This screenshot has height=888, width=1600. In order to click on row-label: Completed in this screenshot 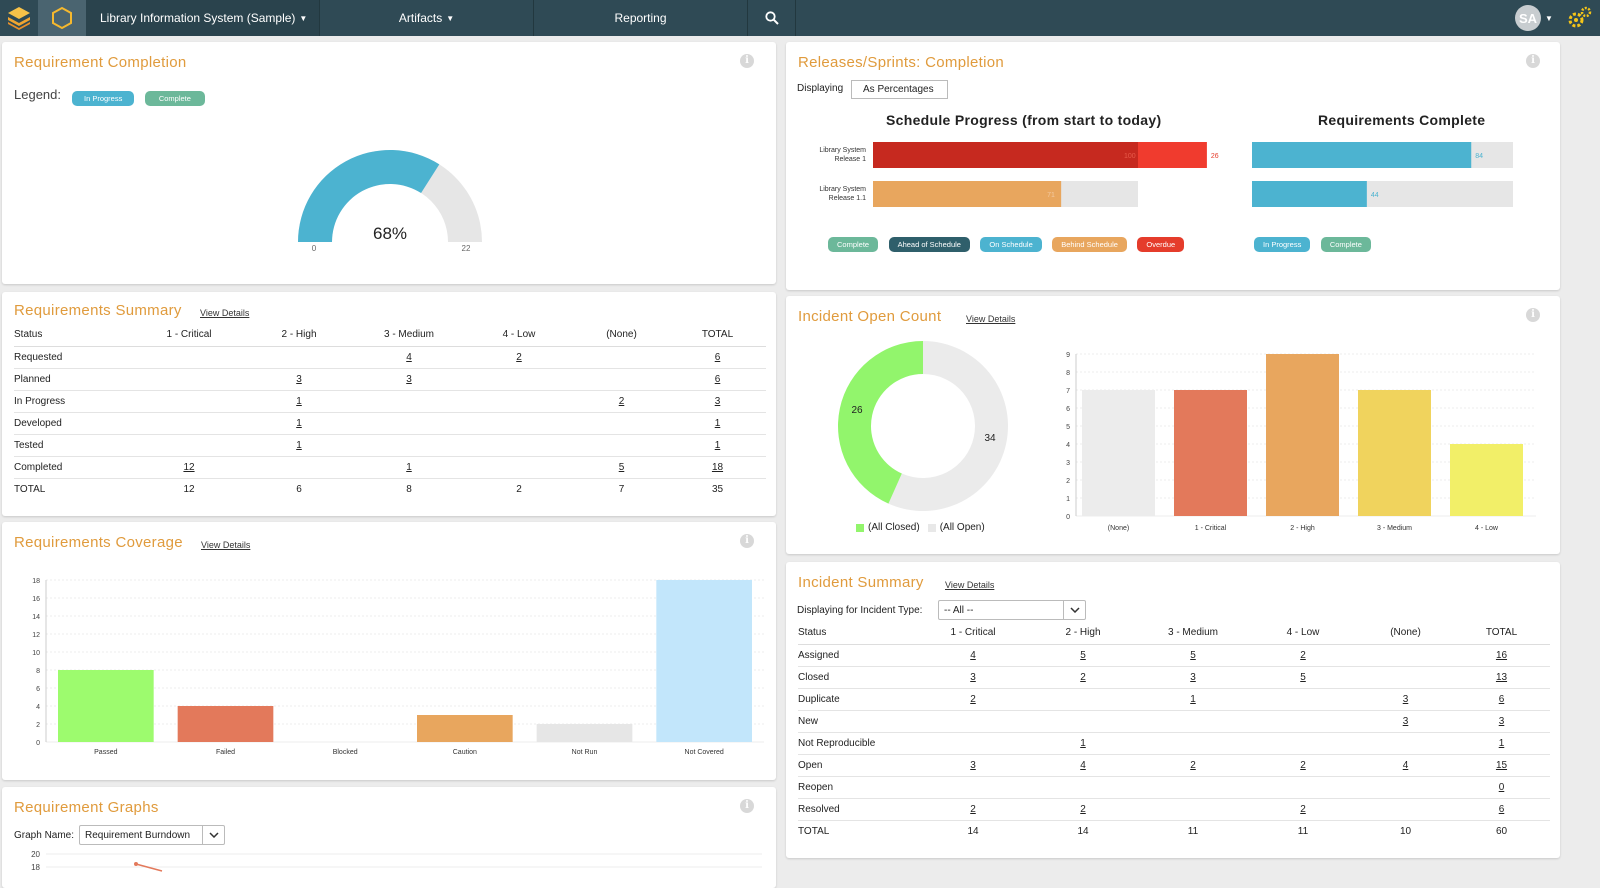, I will do `click(74, 467)`.